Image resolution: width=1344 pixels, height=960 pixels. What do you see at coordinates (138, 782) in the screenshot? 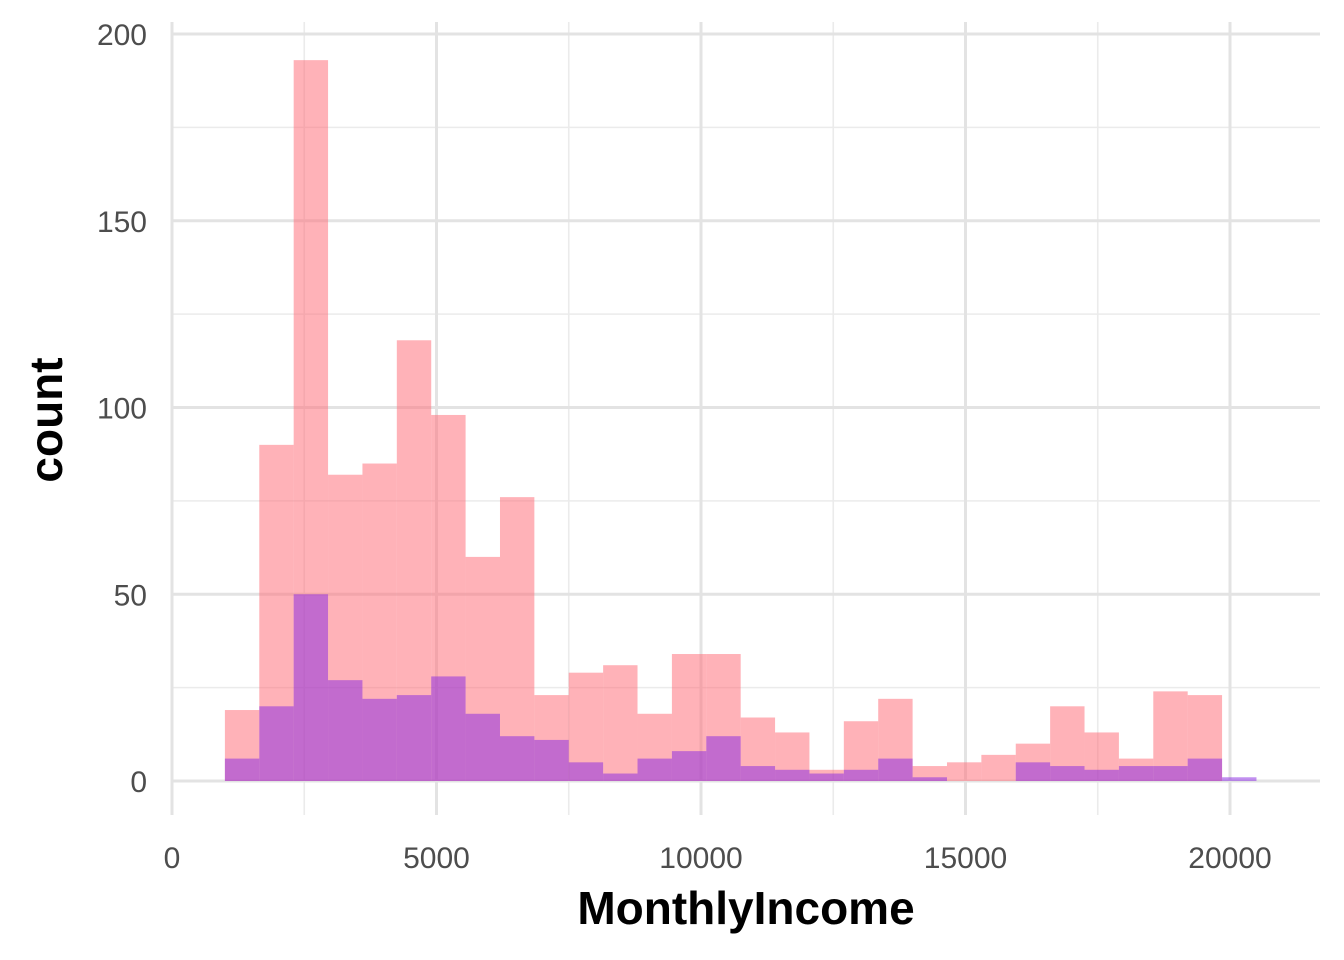
I see `y-tick-label: 0` at bounding box center [138, 782].